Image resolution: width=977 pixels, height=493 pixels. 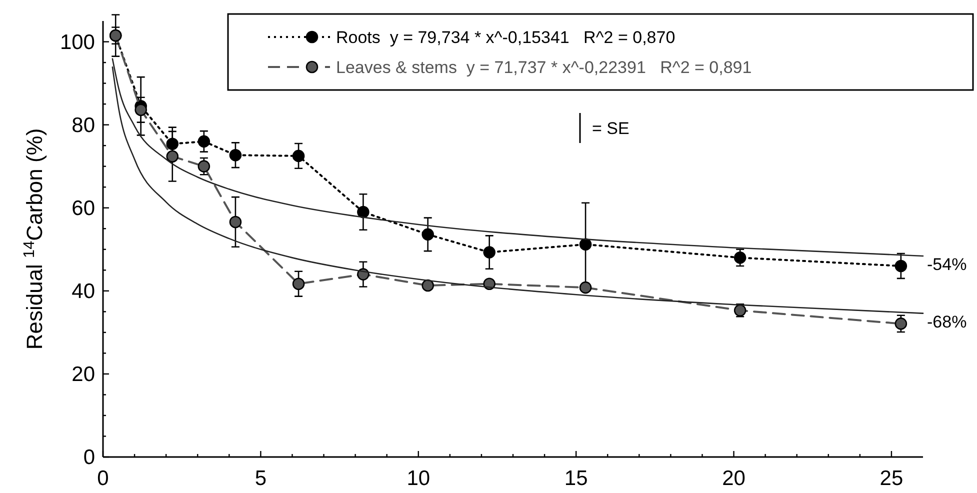 I want to click on x-tick-label: 5, so click(x=260, y=478).